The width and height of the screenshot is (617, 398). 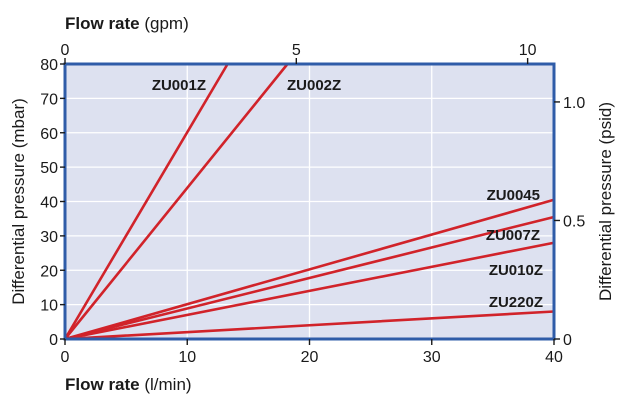 What do you see at coordinates (574, 103) in the screenshot?
I see `y2-tick-label: 1.0` at bounding box center [574, 103].